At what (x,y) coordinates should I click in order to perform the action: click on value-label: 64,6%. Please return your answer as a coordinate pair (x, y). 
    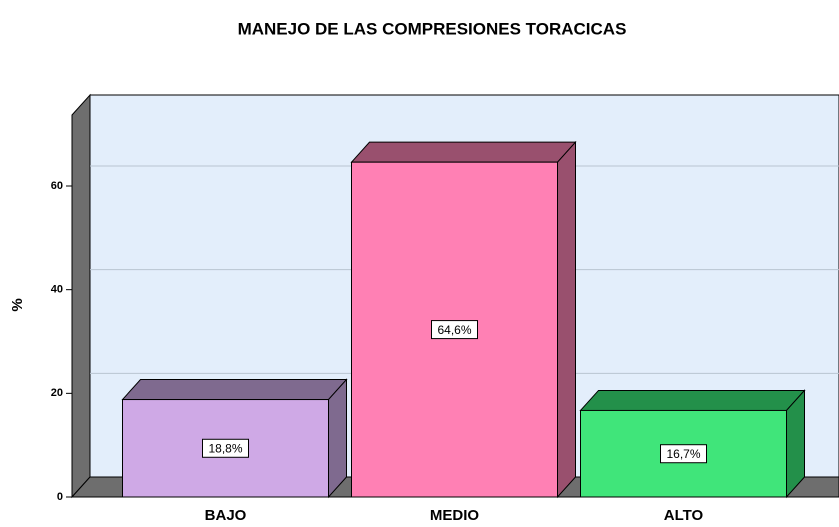
    Looking at the image, I should click on (454, 330).